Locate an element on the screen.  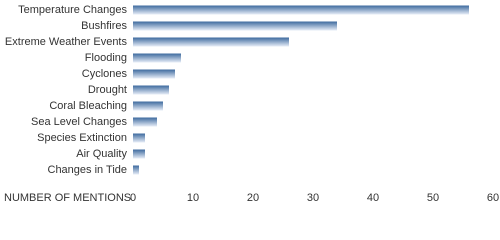
y-tick-label: Bushfires is located at coordinates (104, 26).